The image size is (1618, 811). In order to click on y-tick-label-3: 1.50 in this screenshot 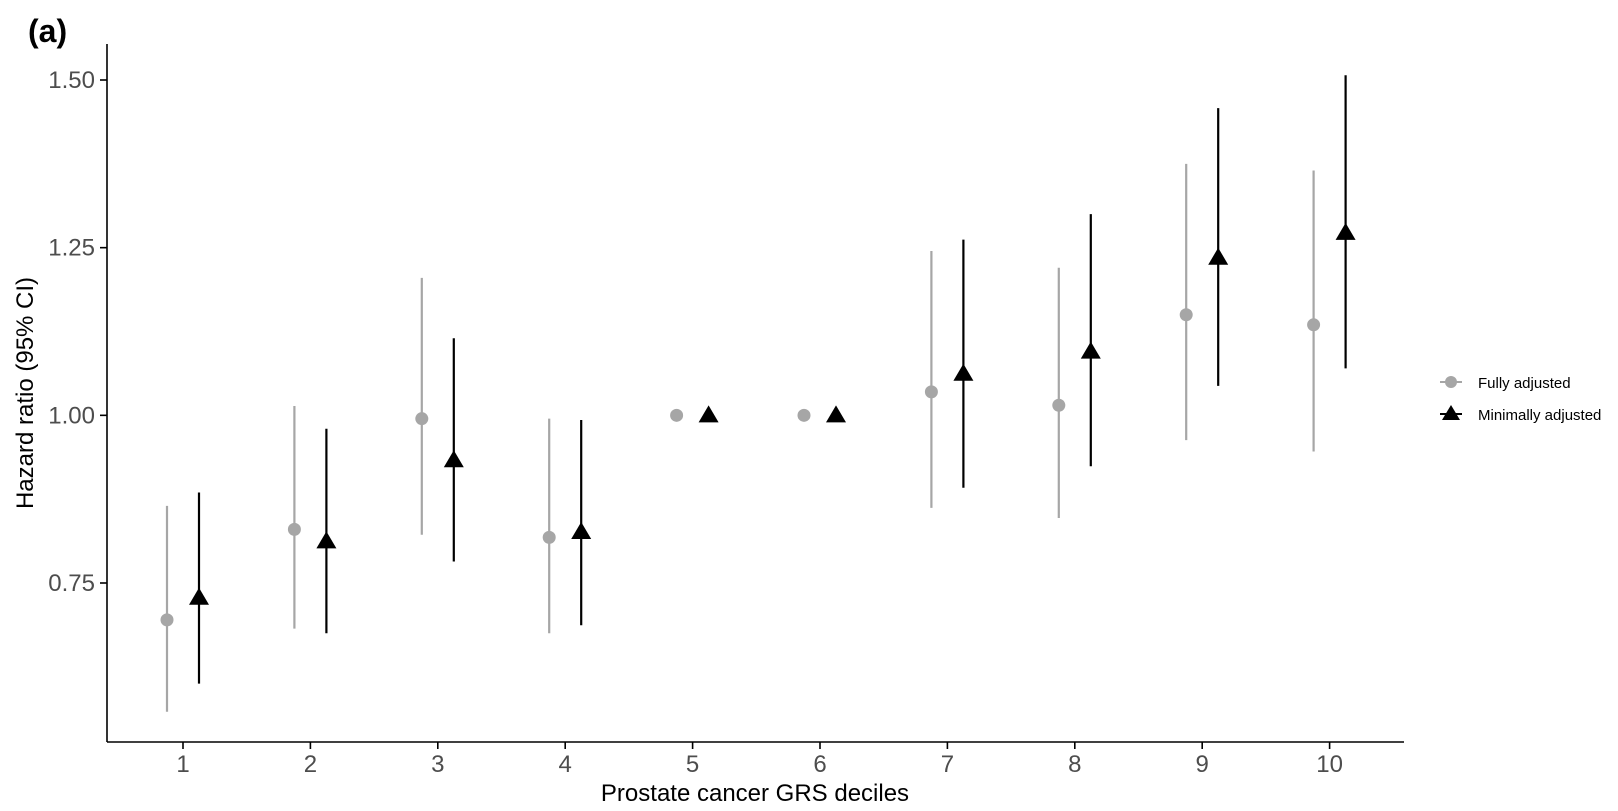, I will do `click(71, 80)`.